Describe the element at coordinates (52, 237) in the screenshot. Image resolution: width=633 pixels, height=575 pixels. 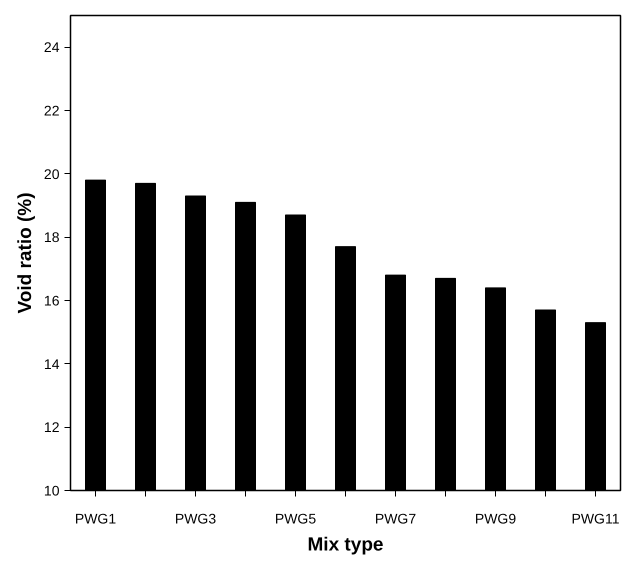
I see `y-tick-label: 18` at that location.